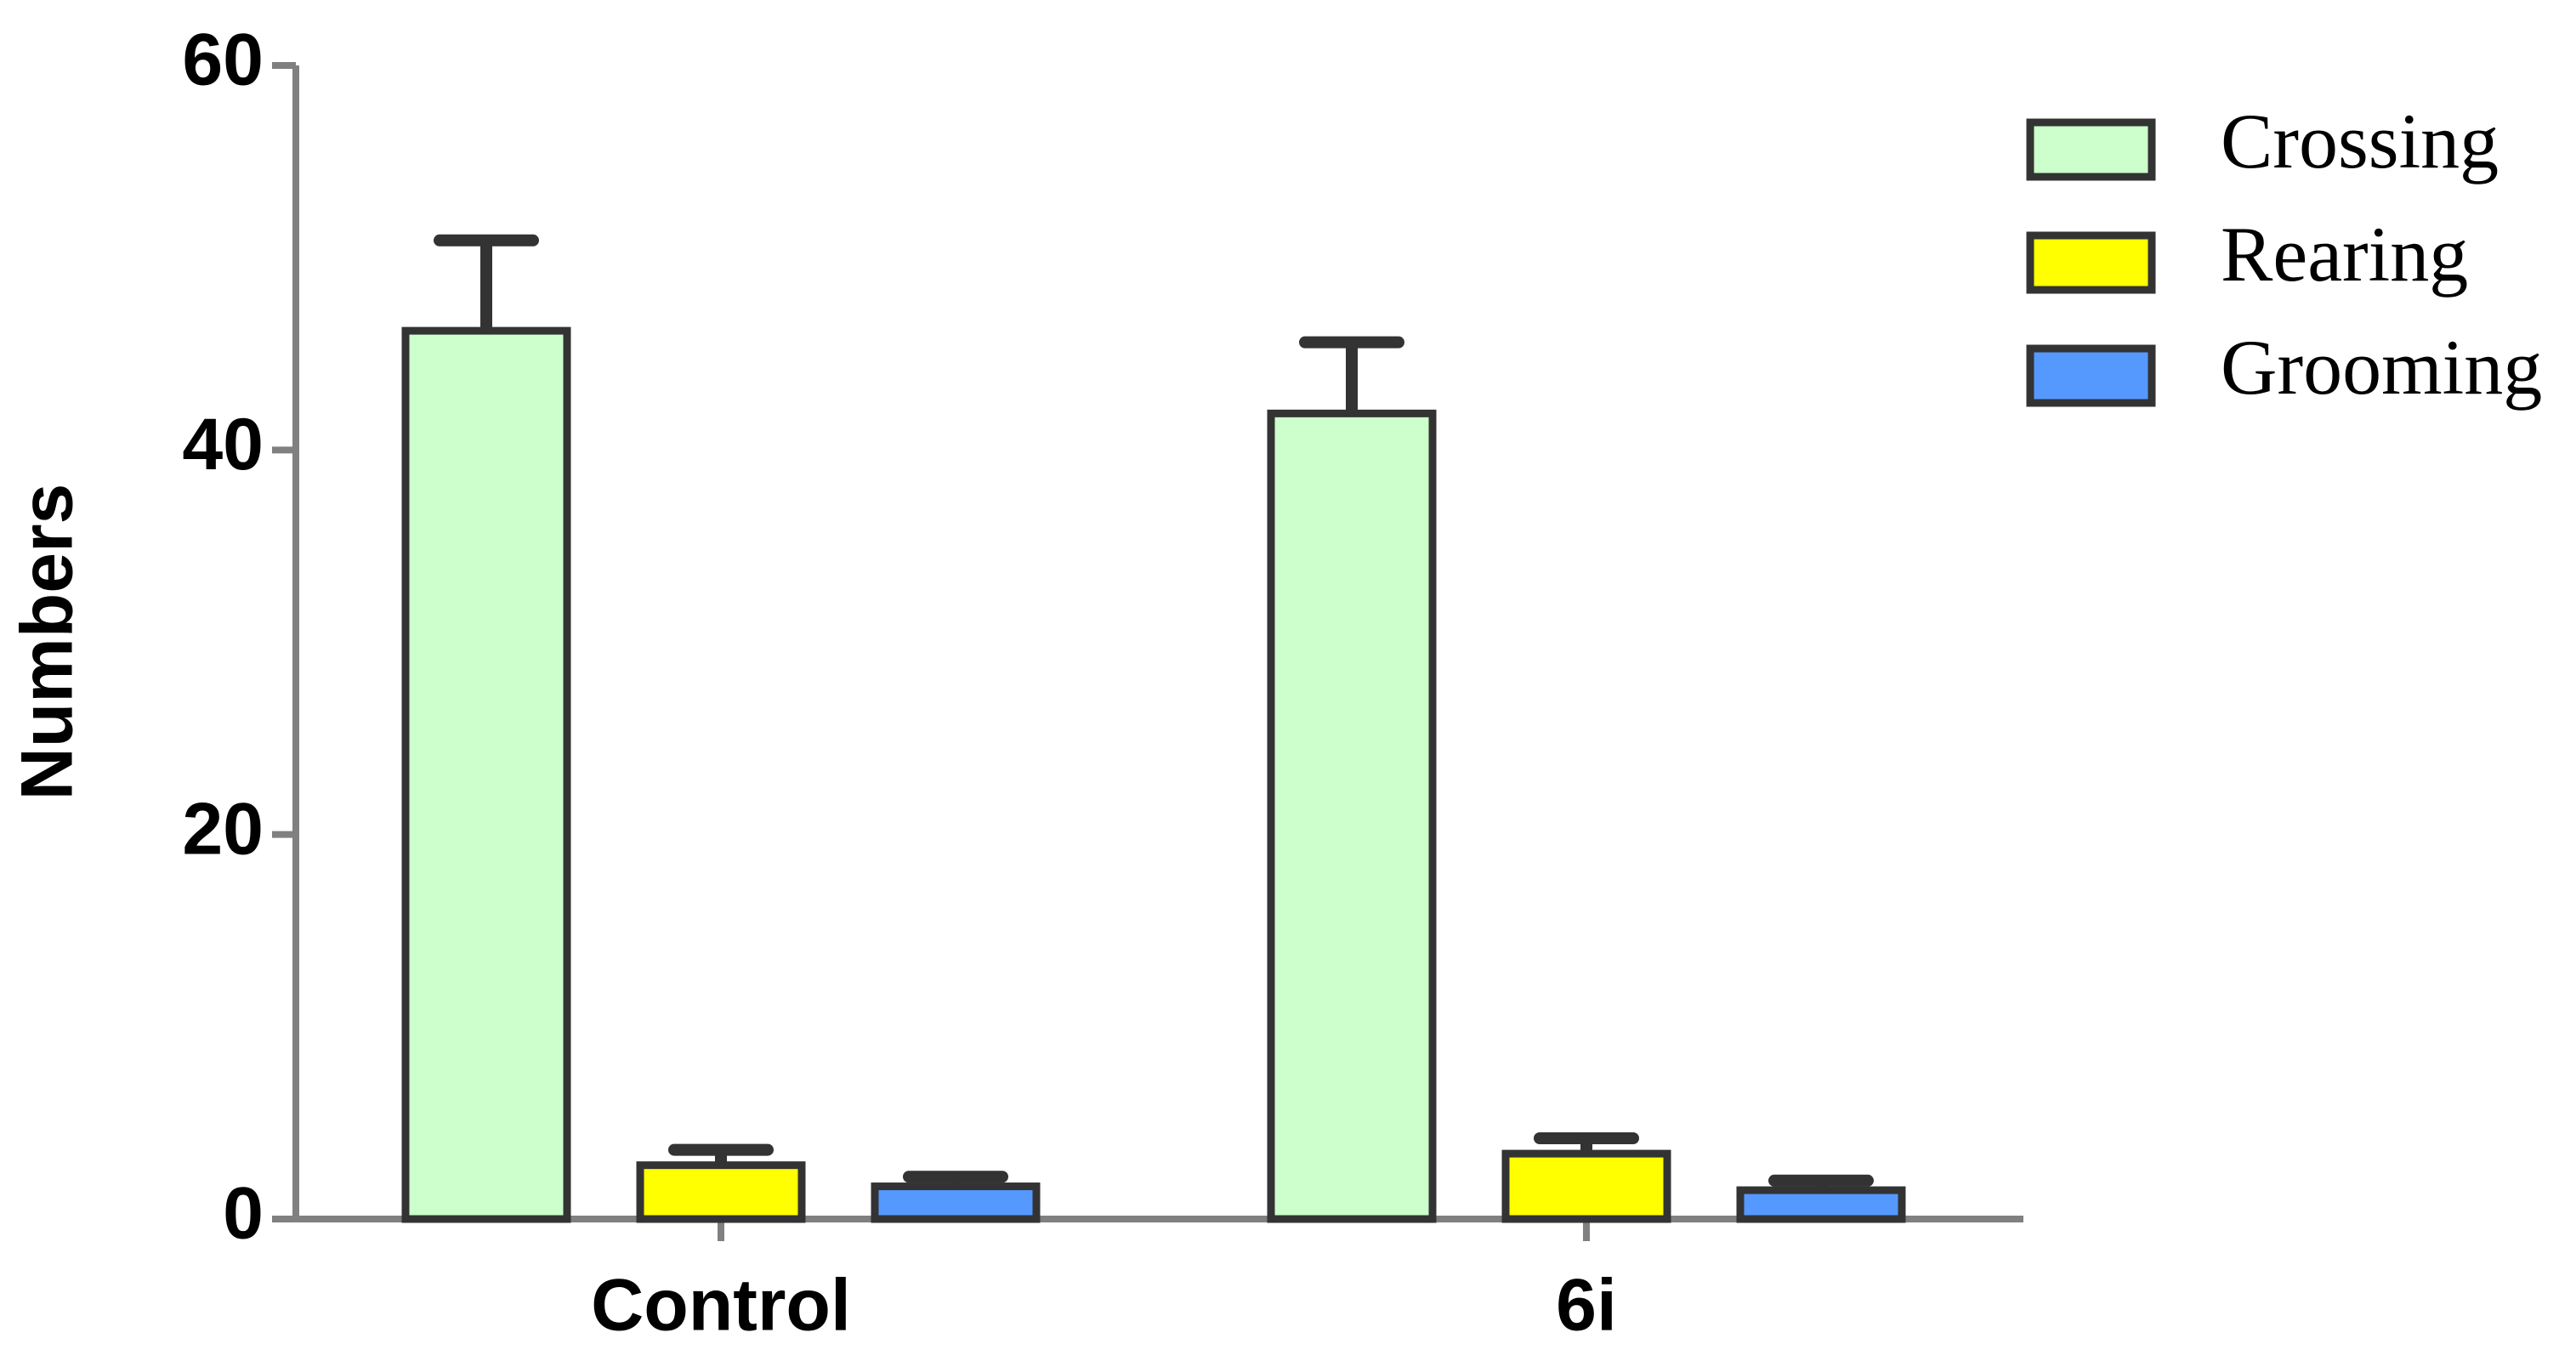  What do you see at coordinates (2360, 141) in the screenshot?
I see `legend-label: Crossing` at bounding box center [2360, 141].